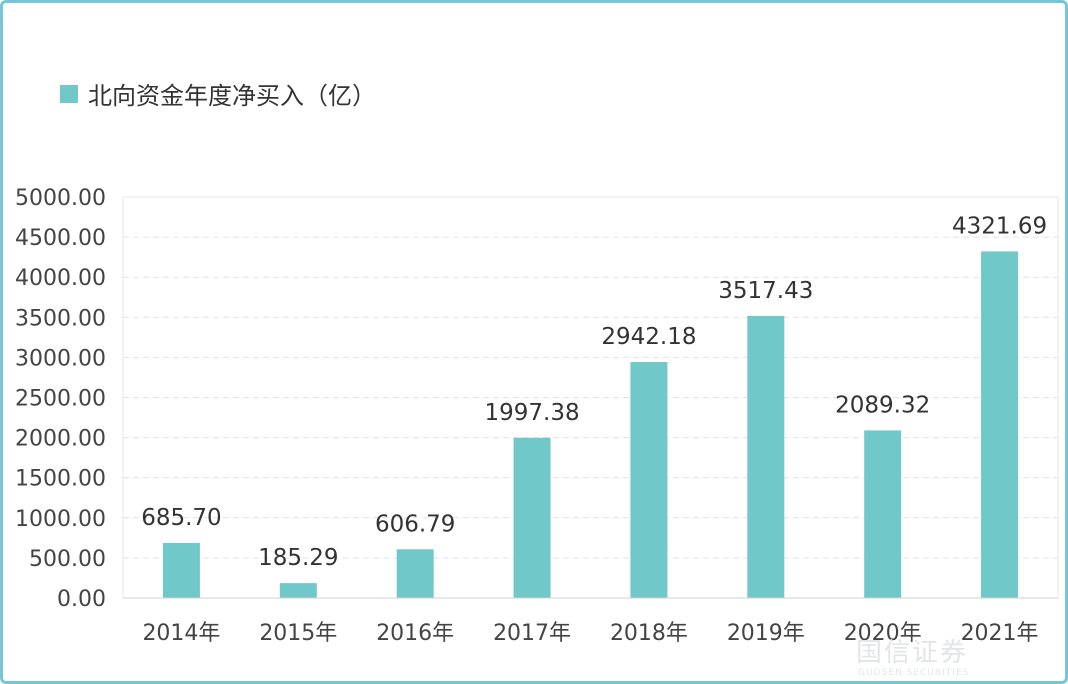 This screenshot has width=1068, height=684. Describe the element at coordinates (766, 633) in the screenshot. I see `x-tick-label: 2019年` at that location.